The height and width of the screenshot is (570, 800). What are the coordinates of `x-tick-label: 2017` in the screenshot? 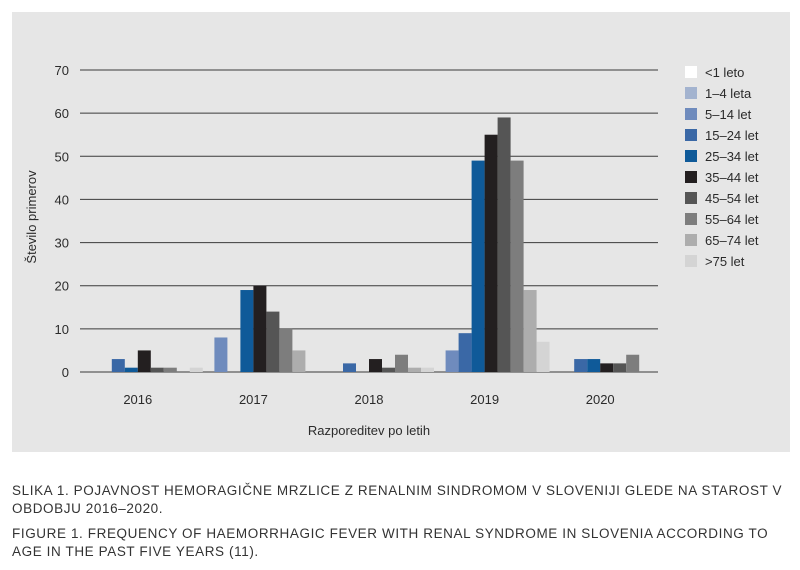 It's located at (253, 399).